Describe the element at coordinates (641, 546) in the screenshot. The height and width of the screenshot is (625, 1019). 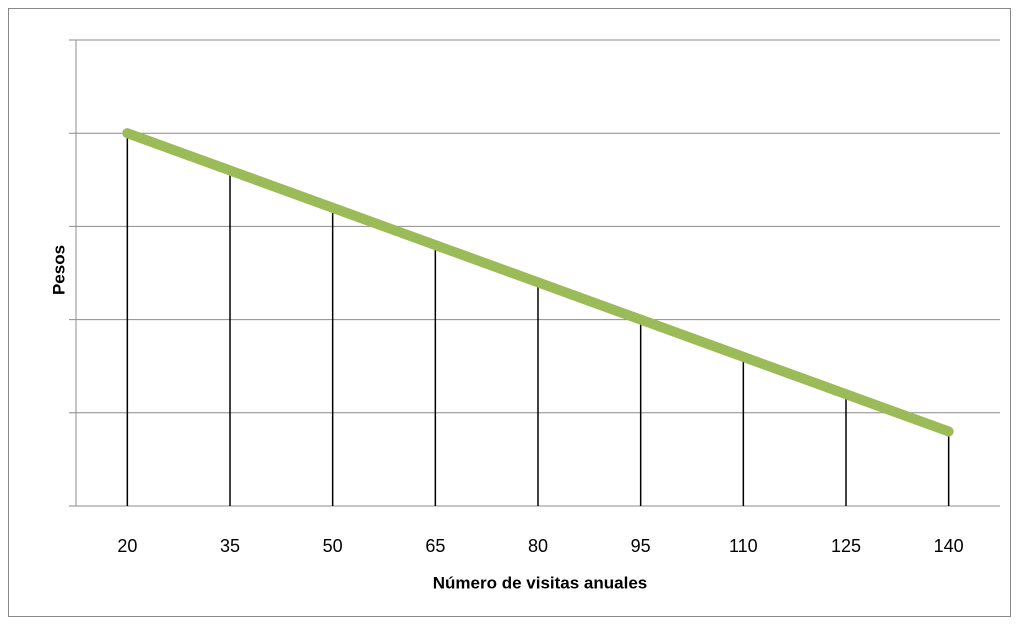
I see `x-tick-label: 95` at that location.